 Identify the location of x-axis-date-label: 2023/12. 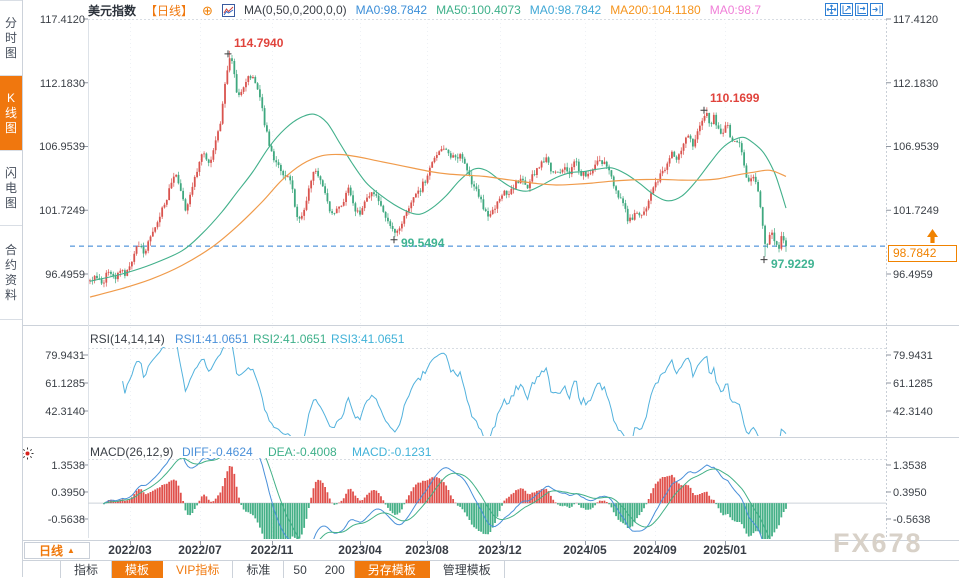
(500, 550).